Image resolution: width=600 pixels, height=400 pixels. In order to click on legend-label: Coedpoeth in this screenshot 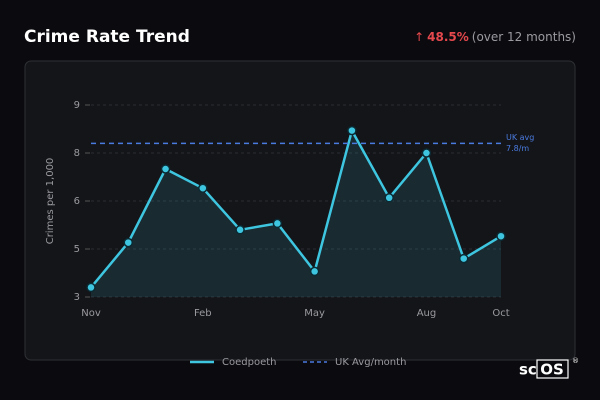, I will do `click(249, 362)`.